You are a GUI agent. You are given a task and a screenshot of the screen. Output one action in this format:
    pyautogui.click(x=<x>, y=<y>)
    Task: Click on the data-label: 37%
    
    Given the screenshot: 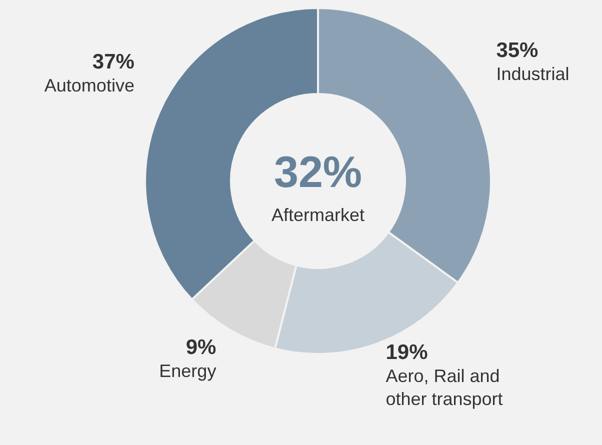 What is the action you would take?
    pyautogui.click(x=113, y=62)
    